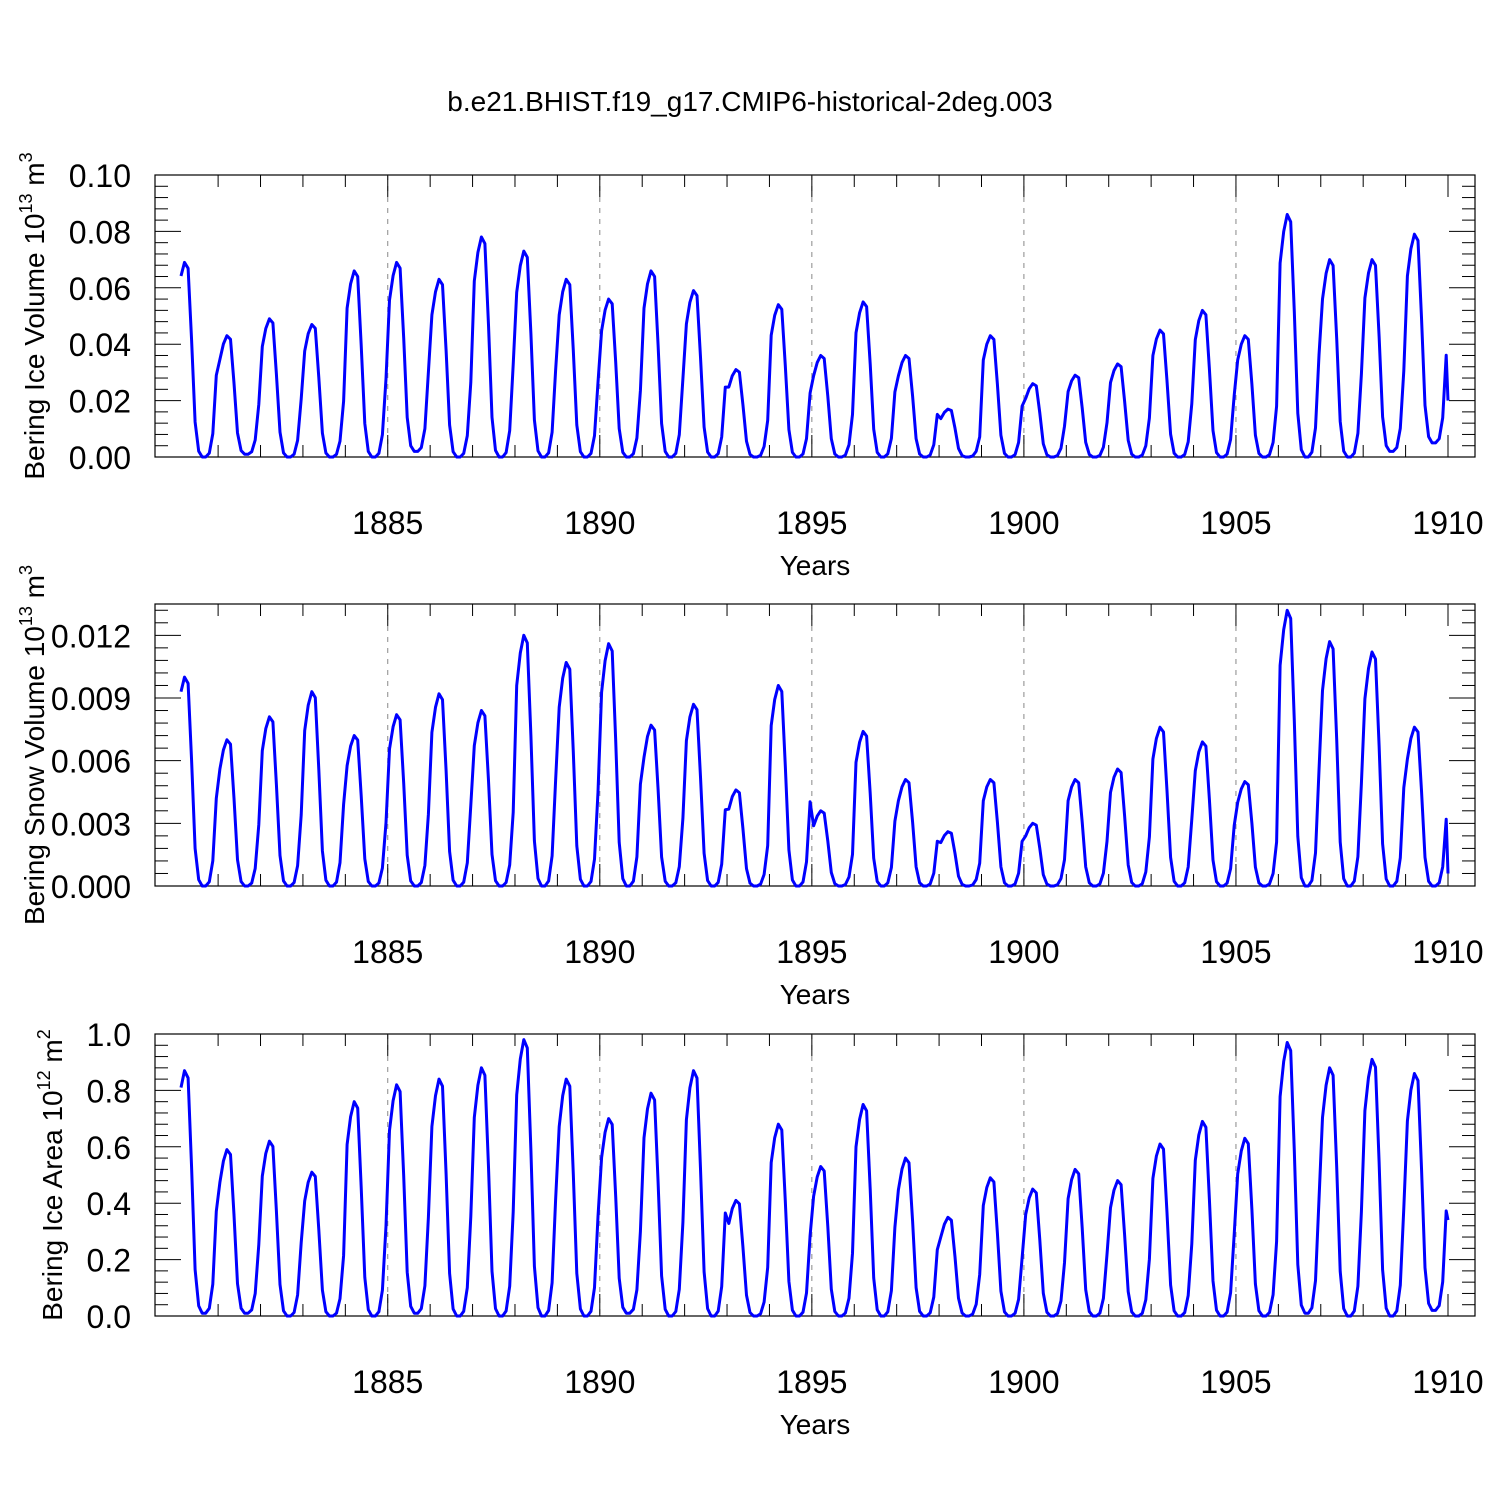 Image resolution: width=1500 pixels, height=1500 pixels. I want to click on y-tick-label: 0.6, so click(109, 1148).